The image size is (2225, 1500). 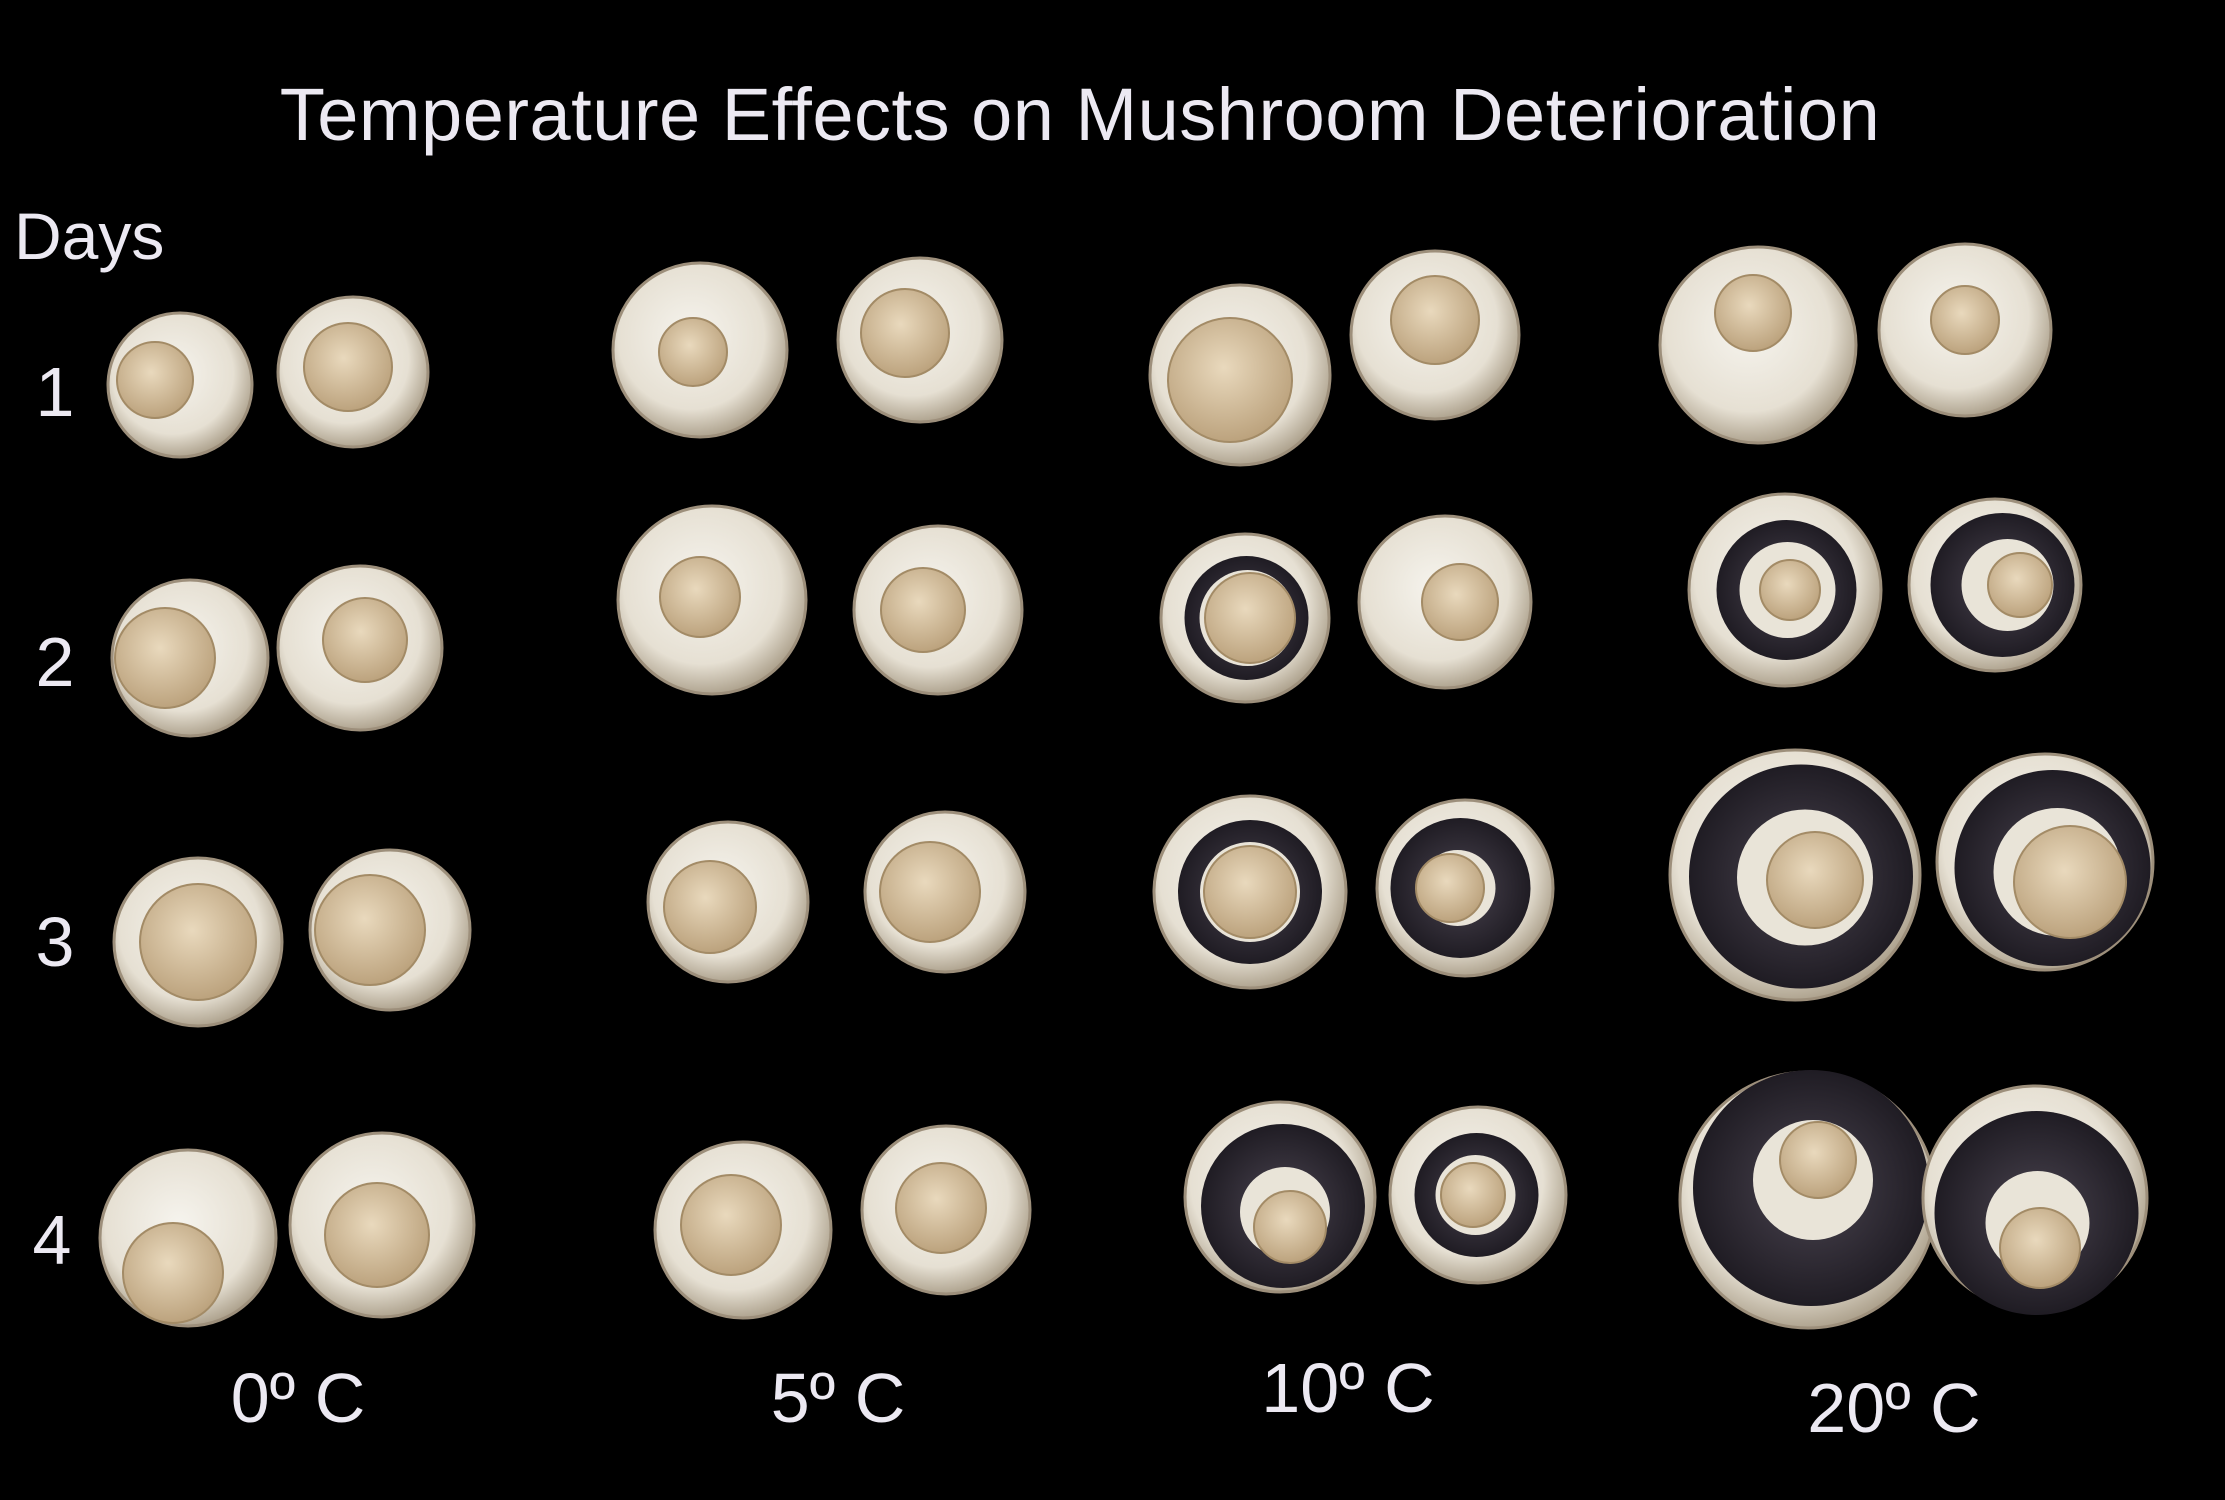 What do you see at coordinates (1348, 1388) in the screenshot?
I see `temp-label-10c: 10º C` at bounding box center [1348, 1388].